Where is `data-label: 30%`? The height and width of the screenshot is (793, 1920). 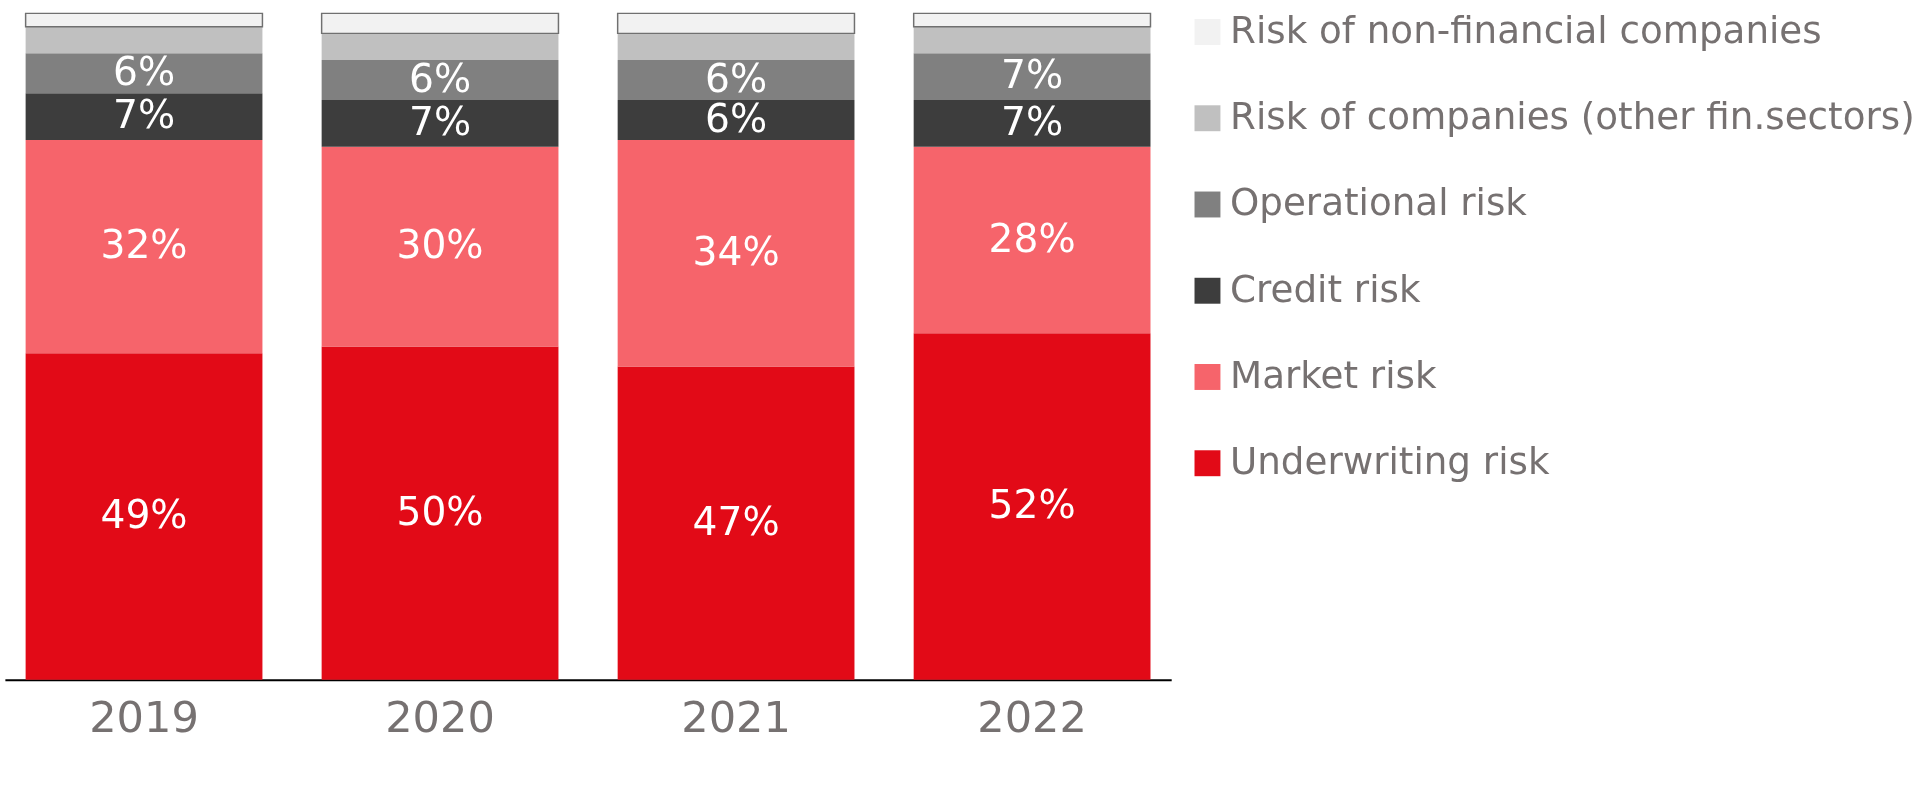
data-label: 30% is located at coordinates (440, 245).